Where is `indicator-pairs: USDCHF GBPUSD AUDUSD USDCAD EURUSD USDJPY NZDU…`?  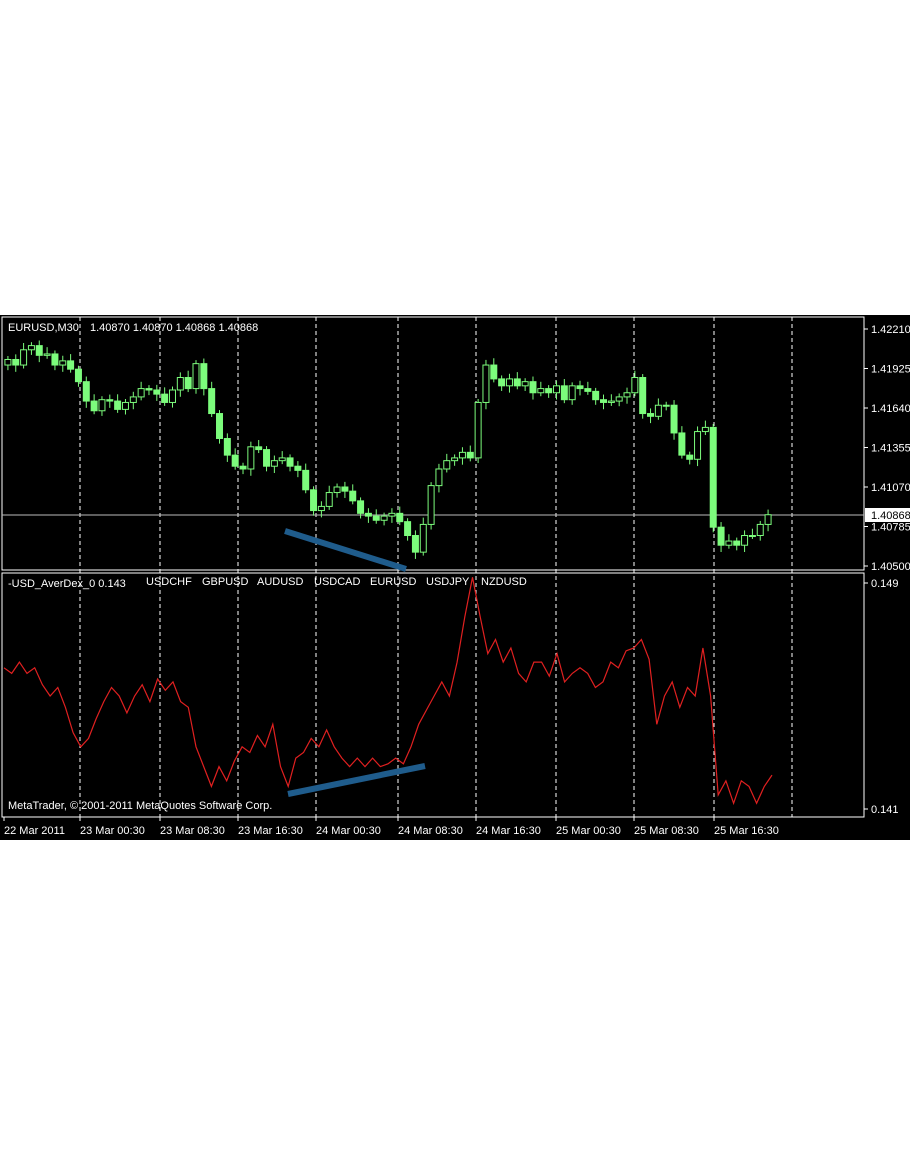
indicator-pairs: USDCHF GBPUSD AUDUSD USDCAD EURUSD USDJPY NZDU… is located at coordinates (336, 582).